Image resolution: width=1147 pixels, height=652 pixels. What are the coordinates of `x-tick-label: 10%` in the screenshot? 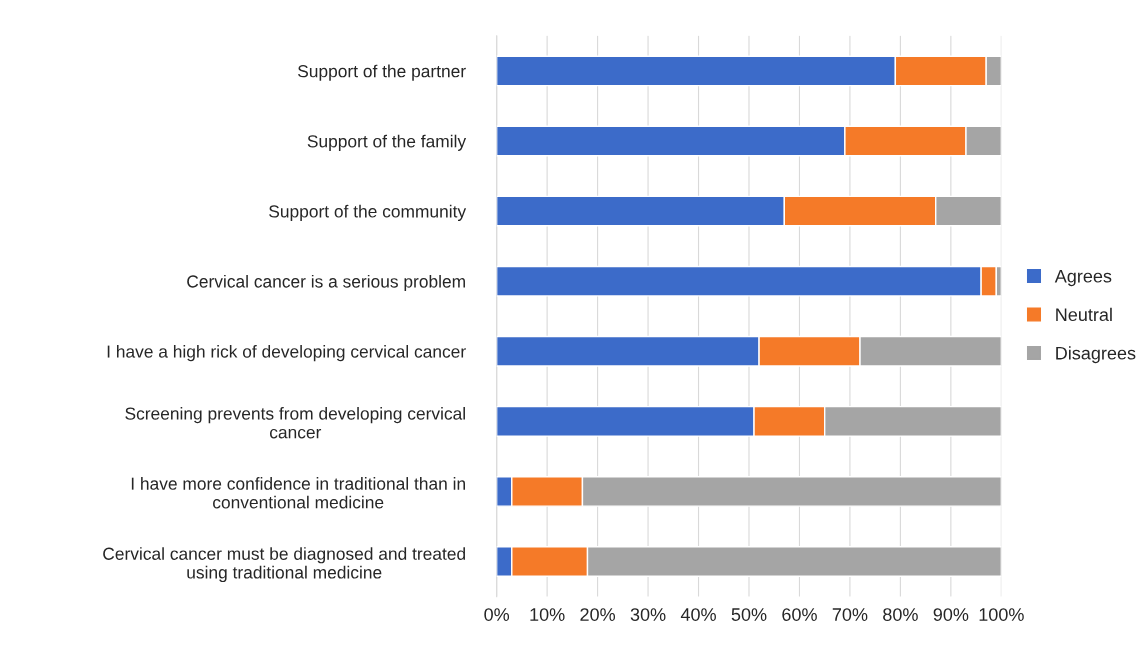 It's located at (547, 614).